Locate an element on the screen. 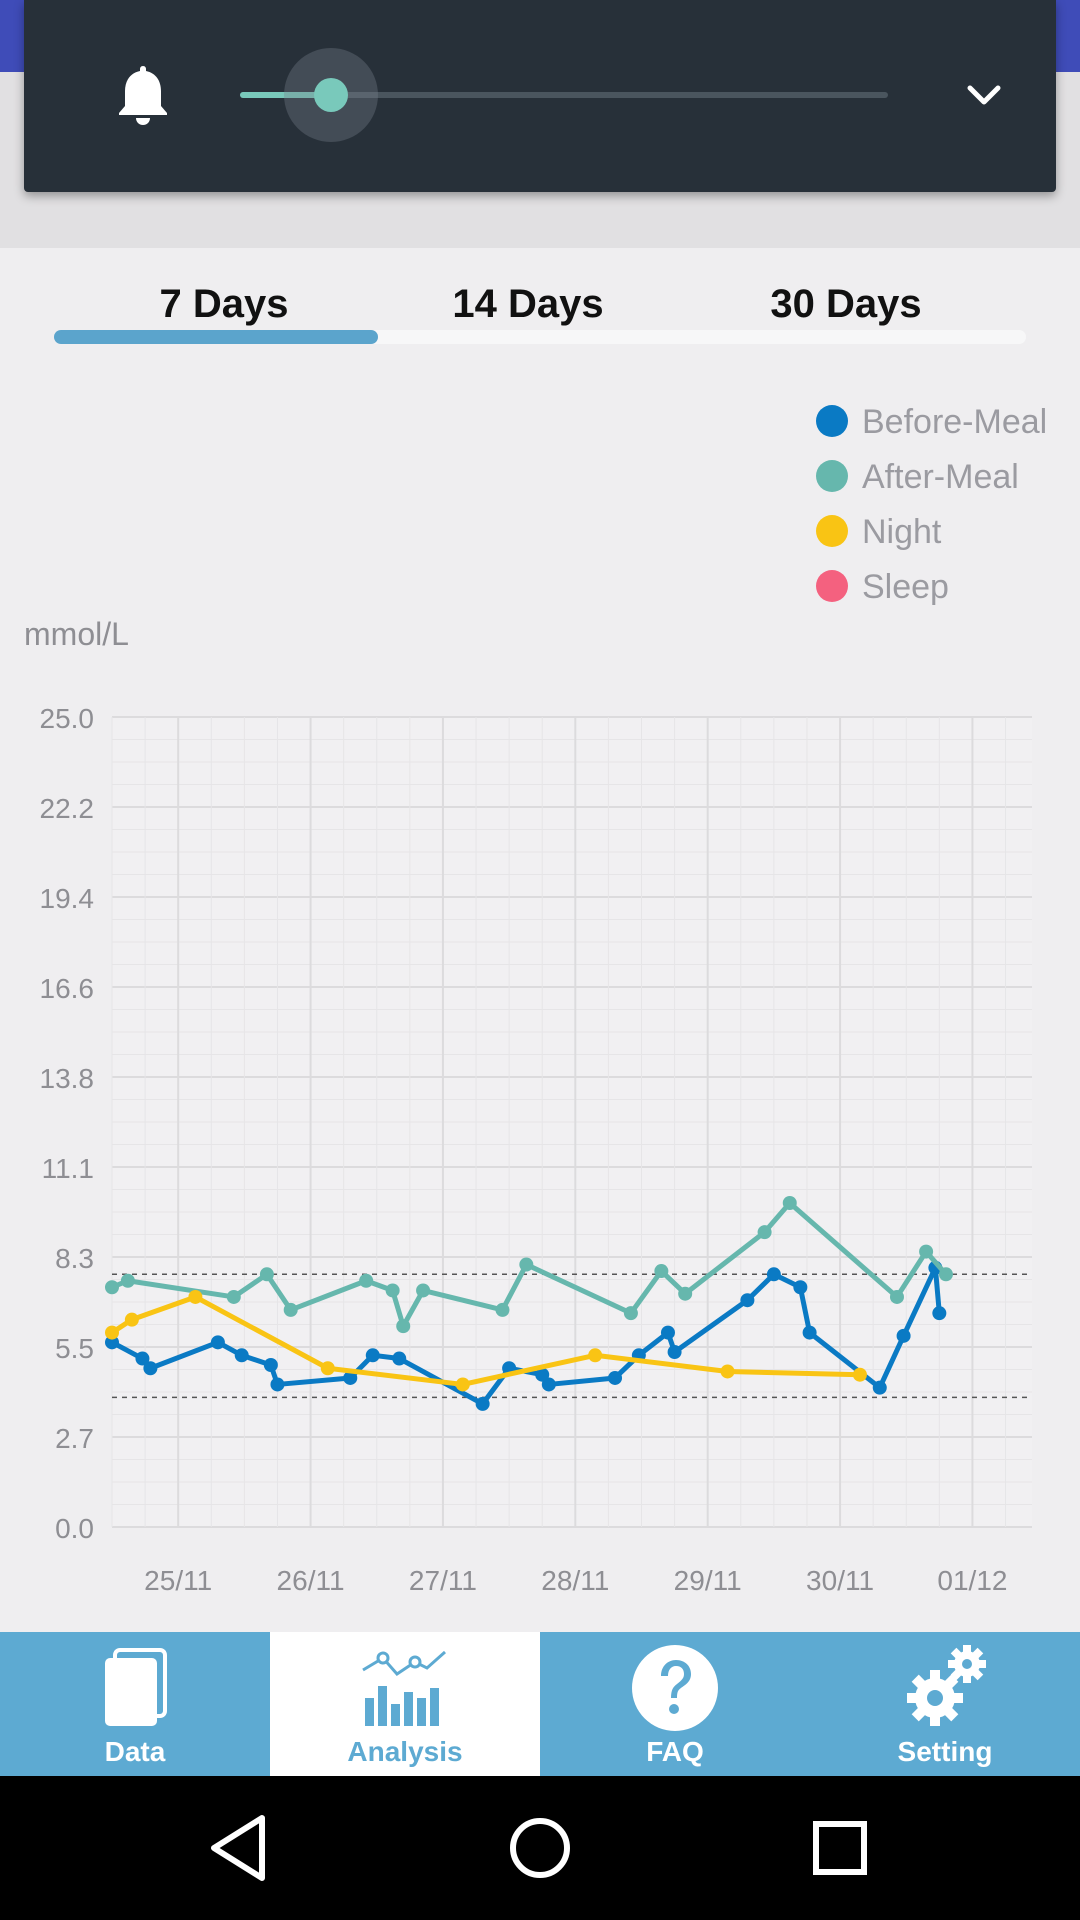 The height and width of the screenshot is (1920, 1080). y-axis-unit-label: mmol/L is located at coordinates (76, 634).